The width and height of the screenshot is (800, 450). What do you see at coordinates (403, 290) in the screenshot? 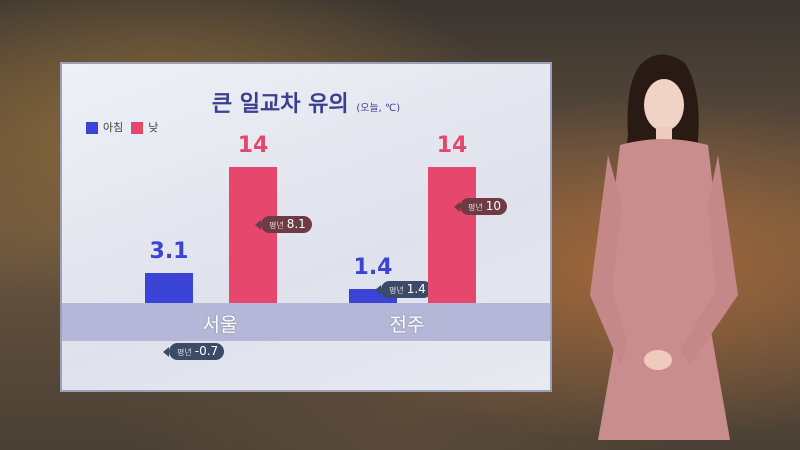
I see `normal-callout: 평년 1.4` at bounding box center [403, 290].